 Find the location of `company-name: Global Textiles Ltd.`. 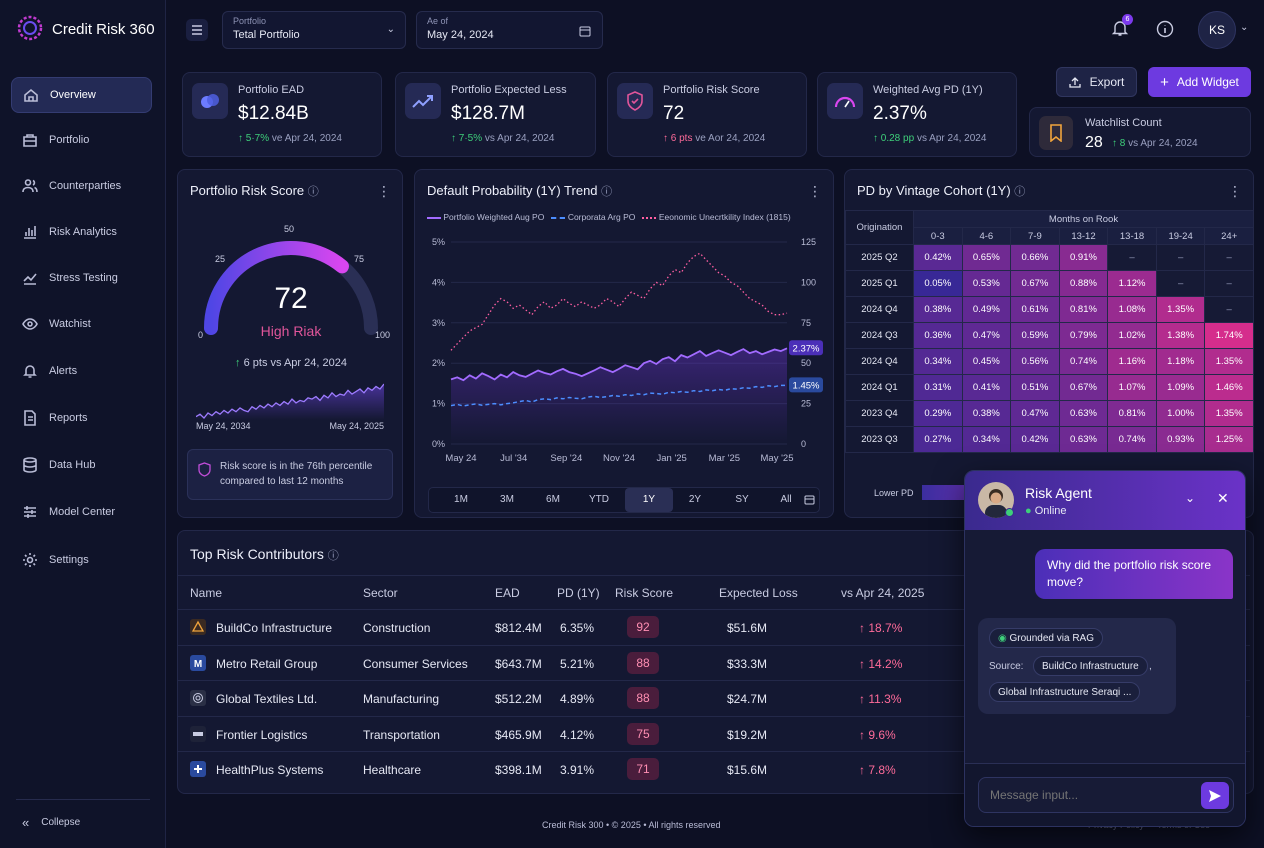

company-name: Global Textiles Ltd. is located at coordinates (267, 699).